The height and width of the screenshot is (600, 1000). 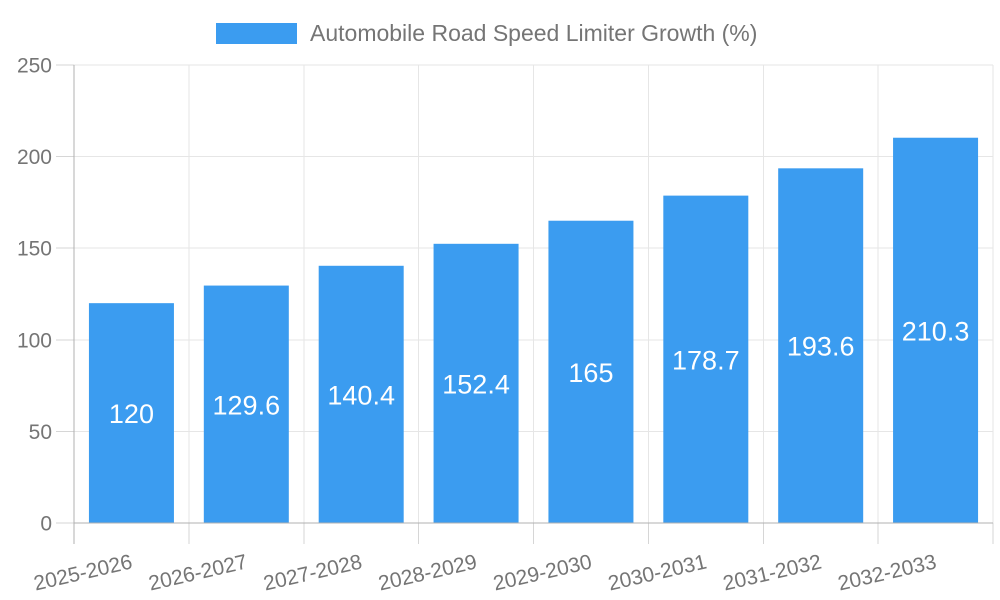 What do you see at coordinates (46, 524) in the screenshot?
I see `y-tick-label: 0` at bounding box center [46, 524].